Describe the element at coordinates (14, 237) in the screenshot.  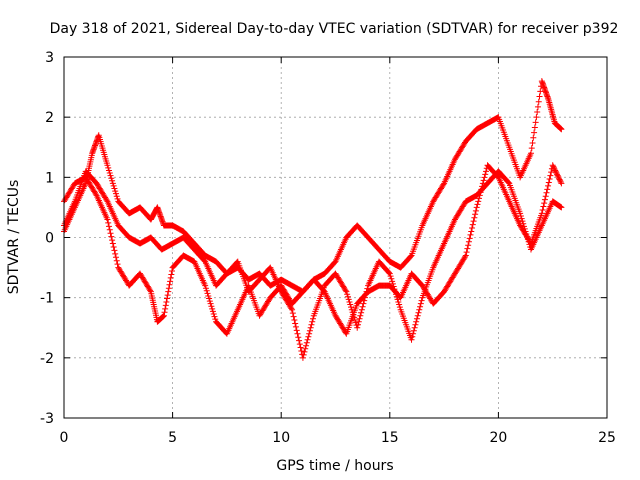
I see `y-axis-label: SDTVAR / TECUs` at that location.